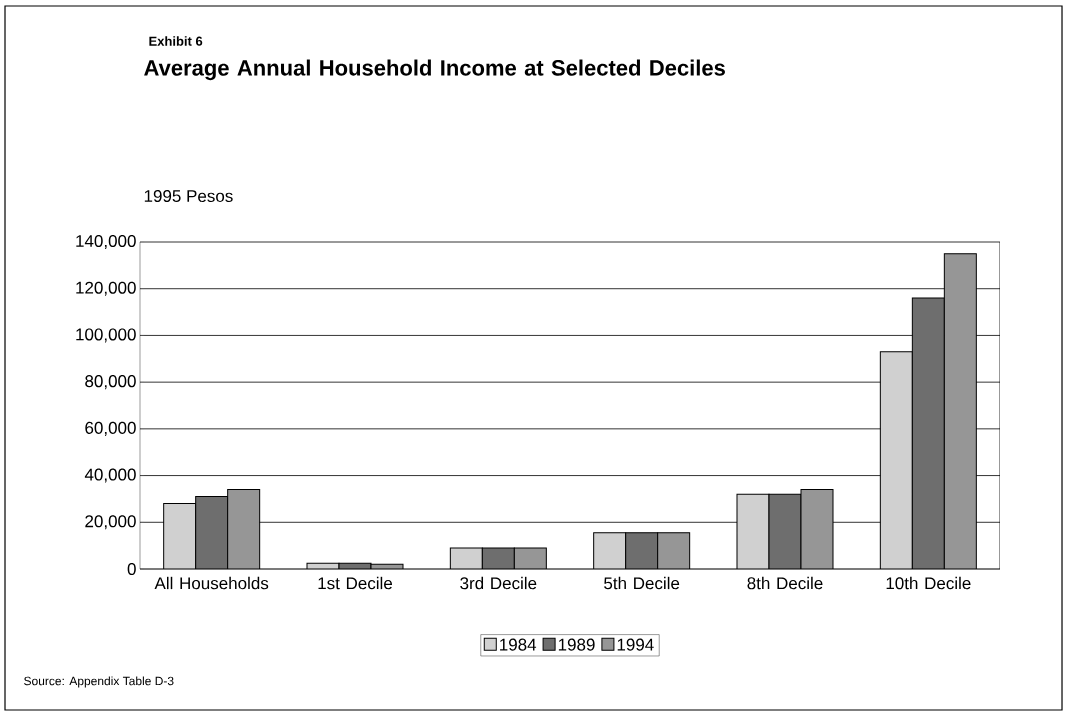 The height and width of the screenshot is (716, 1070). I want to click on y-tick-label: 40,000, so click(110, 475).